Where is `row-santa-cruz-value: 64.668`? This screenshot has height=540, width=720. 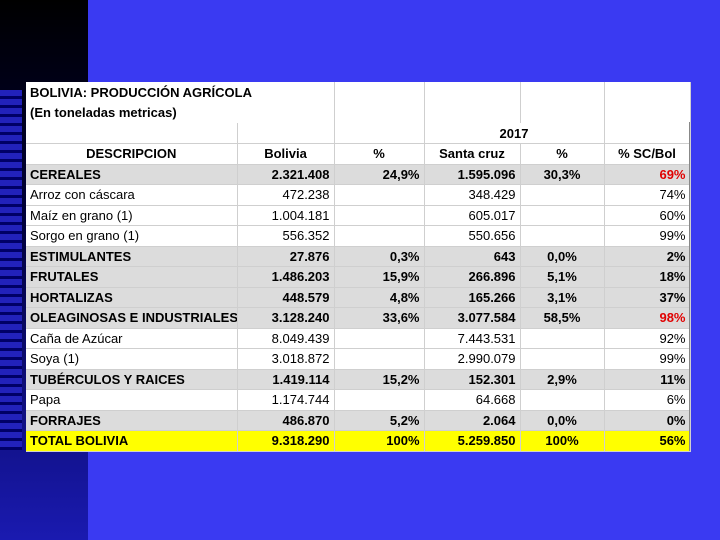
row-santa-cruz-value: 64.668 is located at coordinates (472, 400).